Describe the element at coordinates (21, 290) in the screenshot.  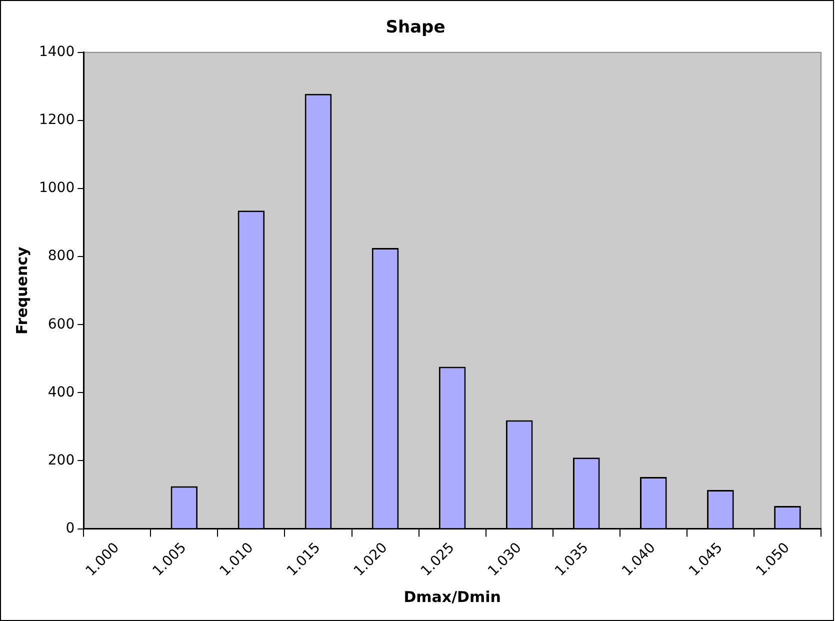
I see `y-axis-title: Frequency` at that location.